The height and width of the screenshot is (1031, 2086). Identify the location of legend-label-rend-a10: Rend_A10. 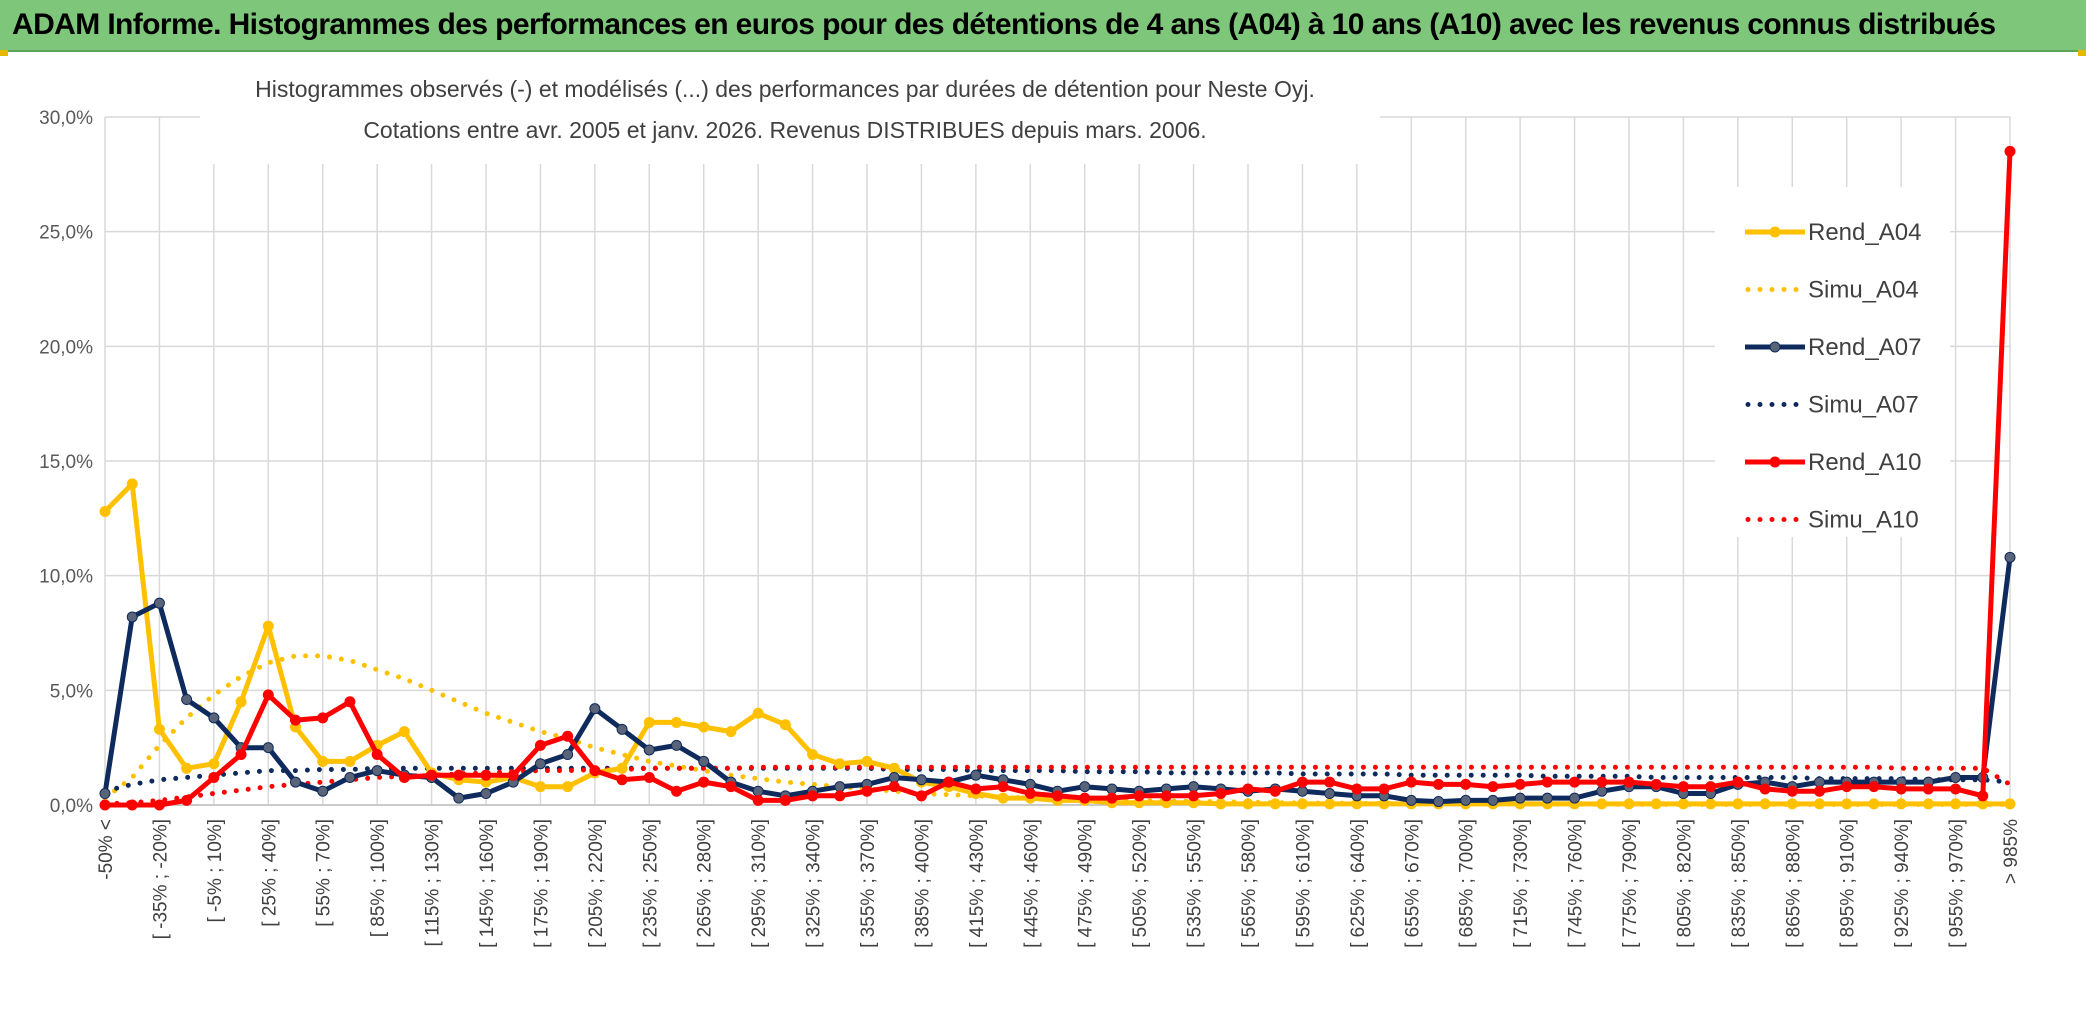
(1864, 462).